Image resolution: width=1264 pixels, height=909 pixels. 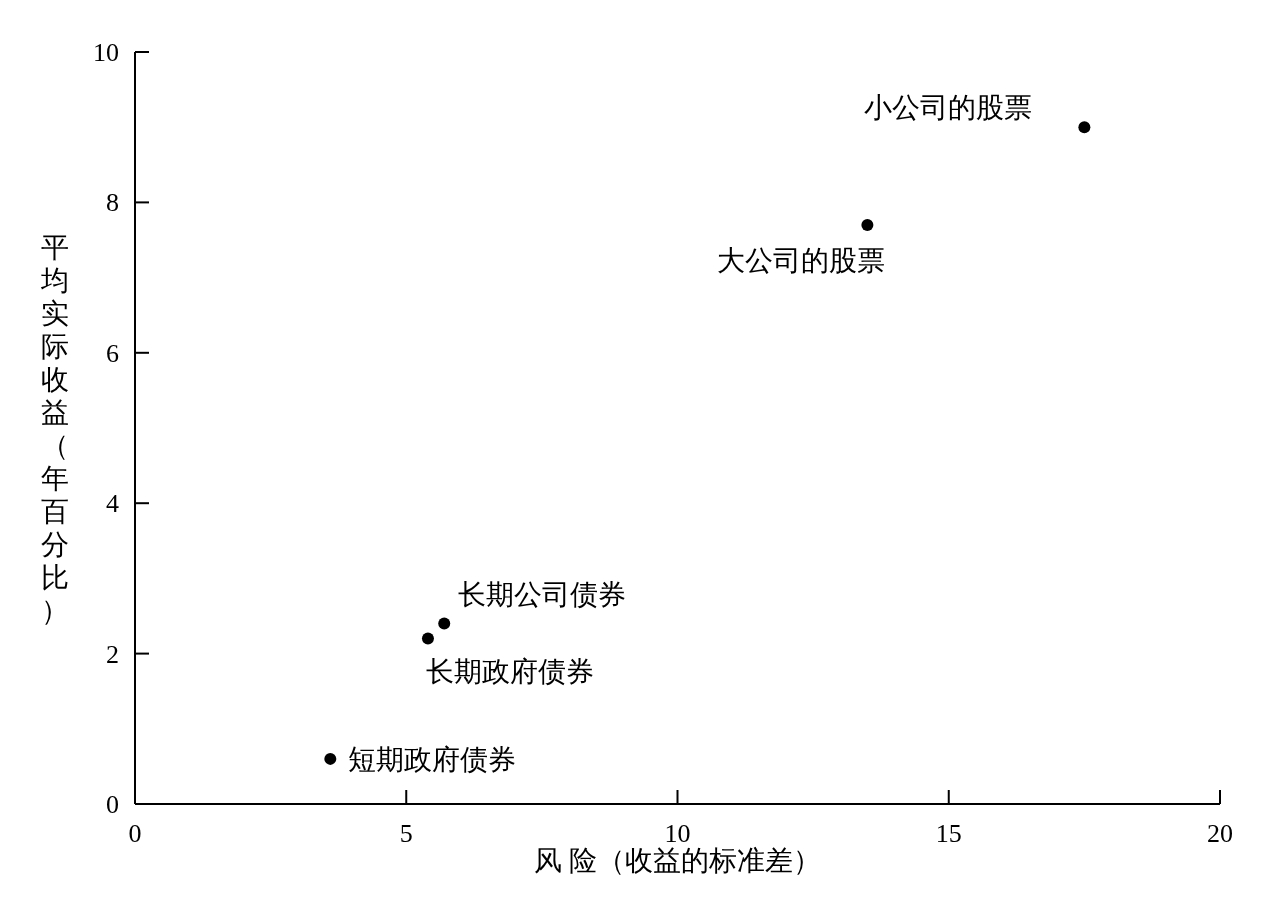 What do you see at coordinates (135, 833) in the screenshot?
I see `x-tick-label: 0` at bounding box center [135, 833].